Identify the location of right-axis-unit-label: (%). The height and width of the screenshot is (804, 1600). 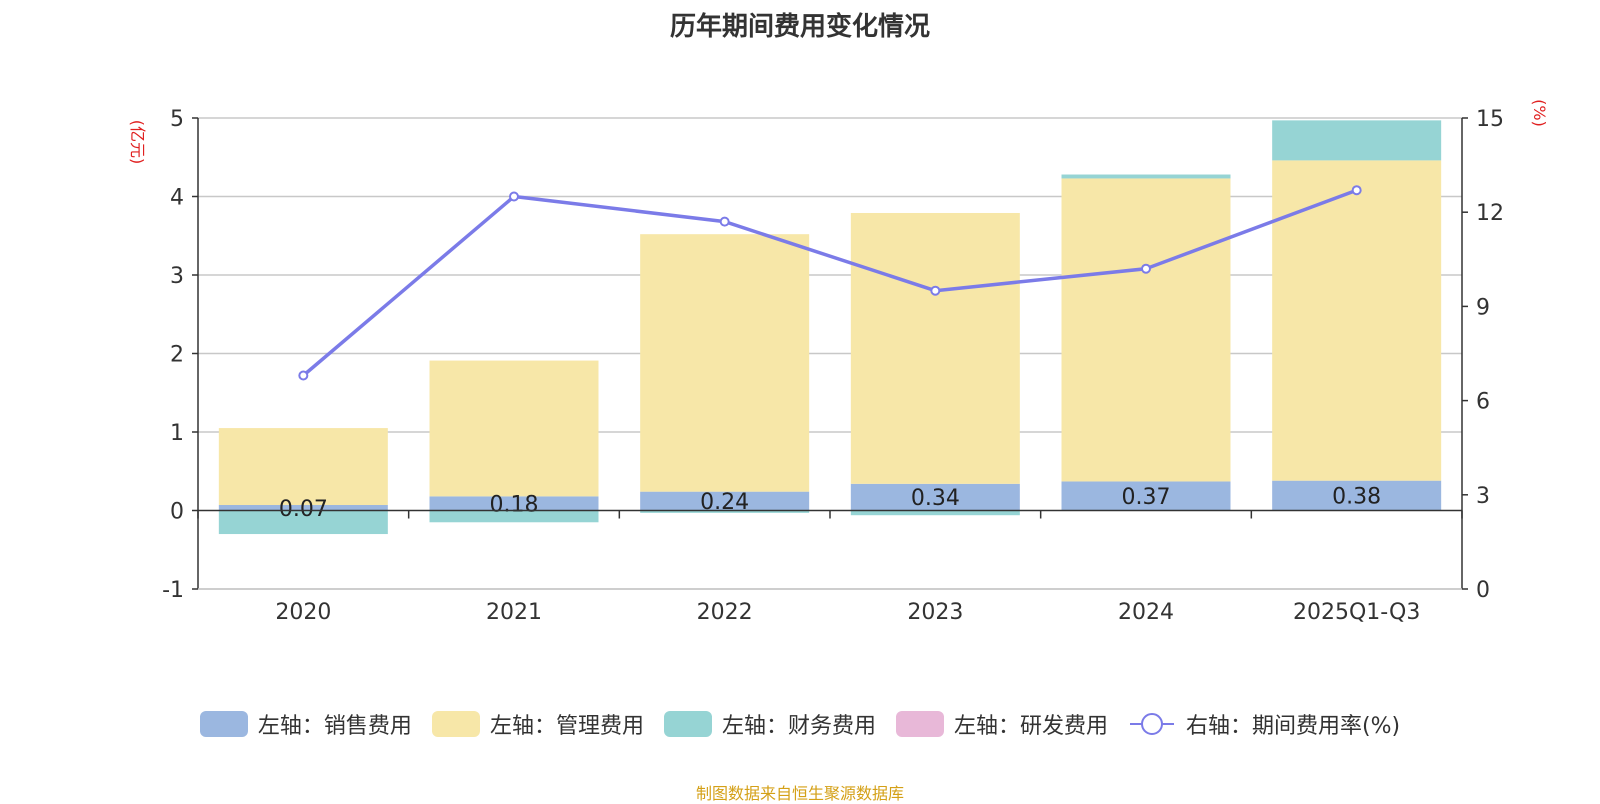
(1539, 113).